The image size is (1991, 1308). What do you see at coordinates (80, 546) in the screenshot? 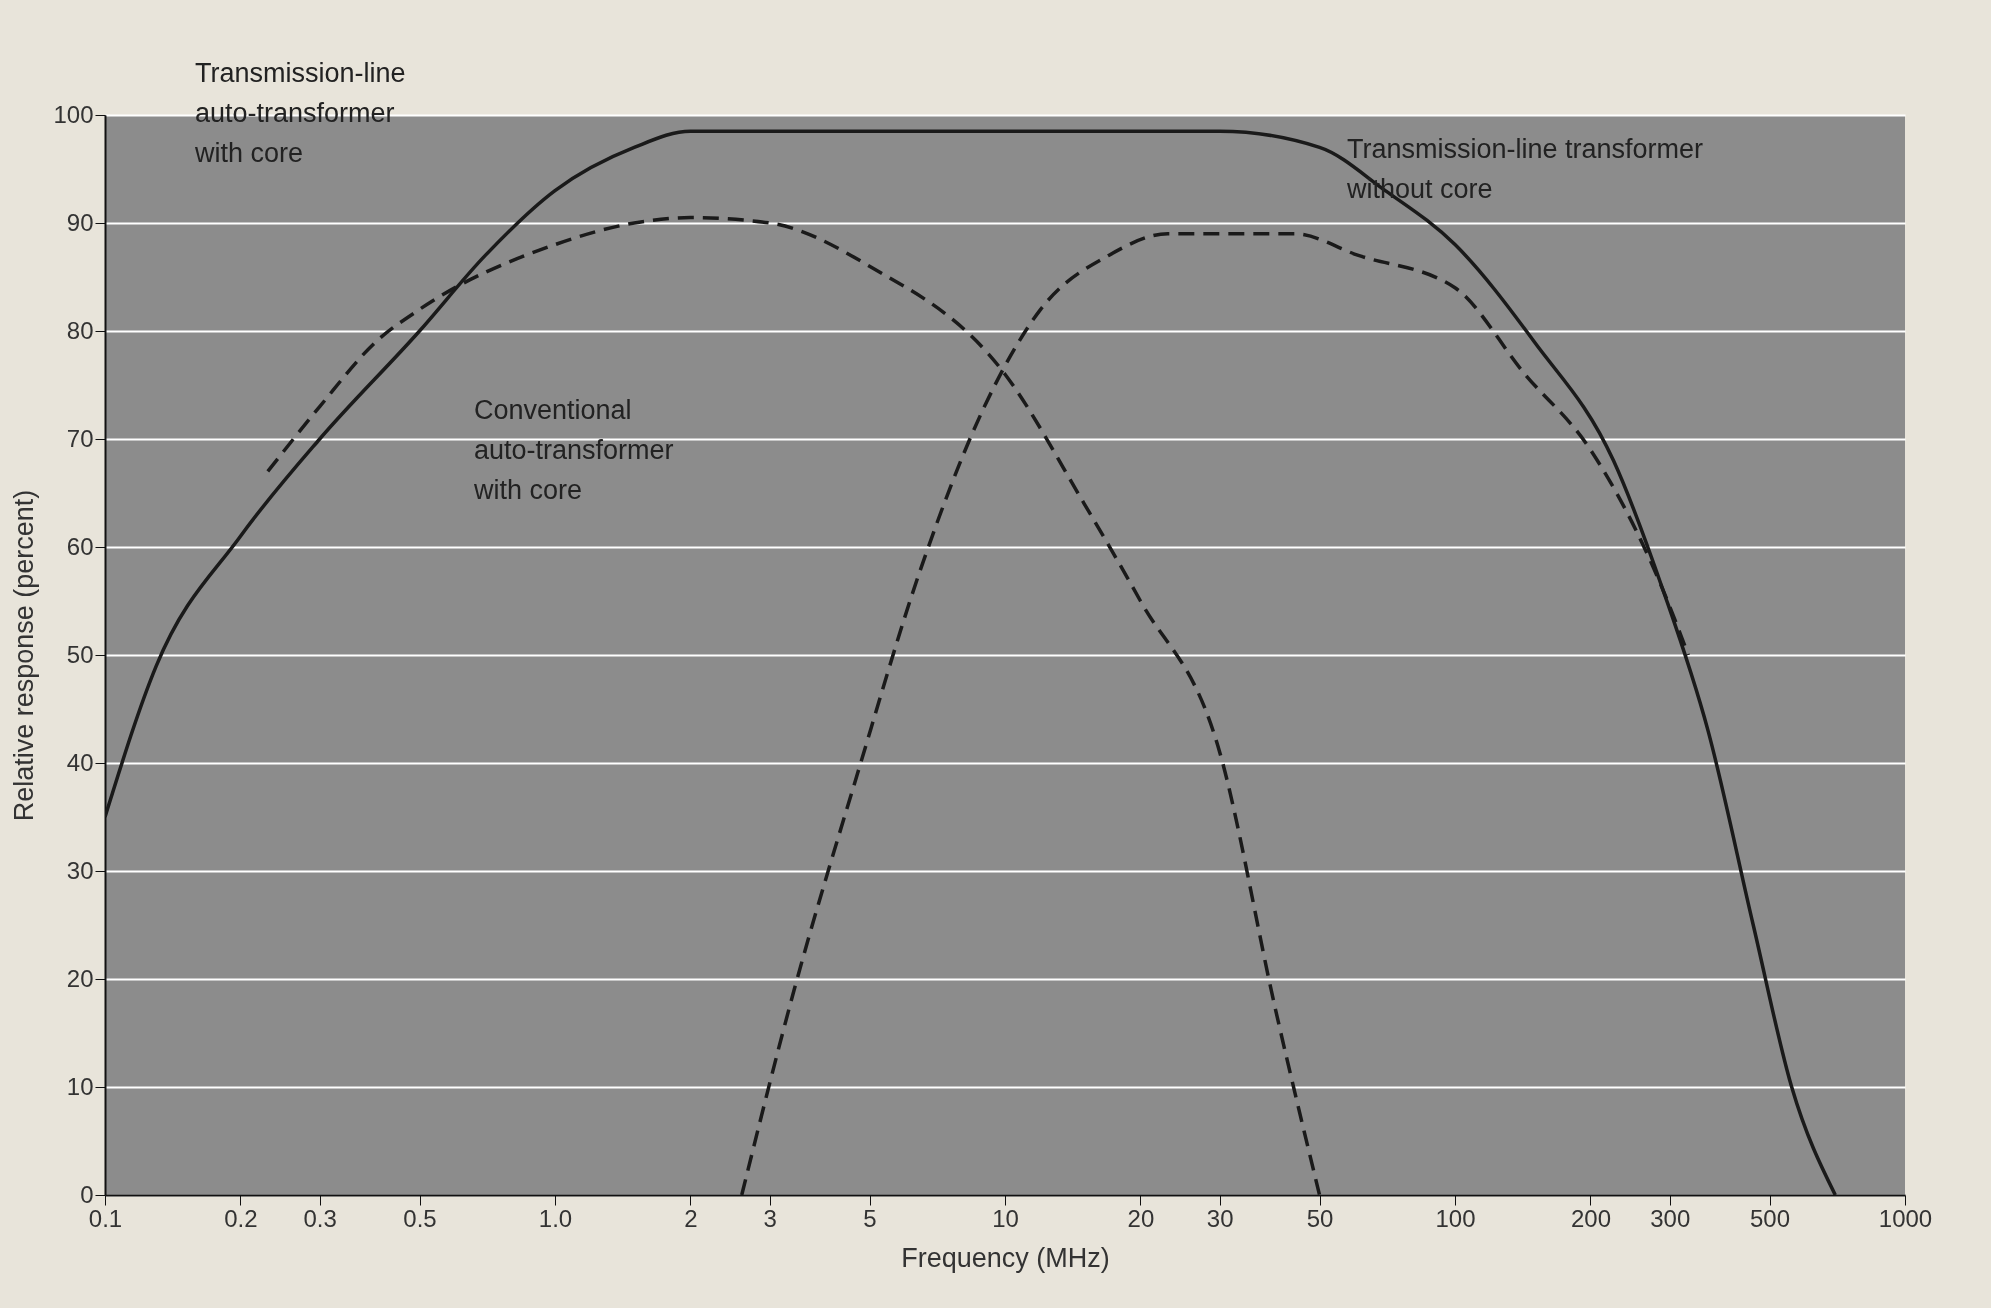
I see `y-tick-label: 60` at bounding box center [80, 546].